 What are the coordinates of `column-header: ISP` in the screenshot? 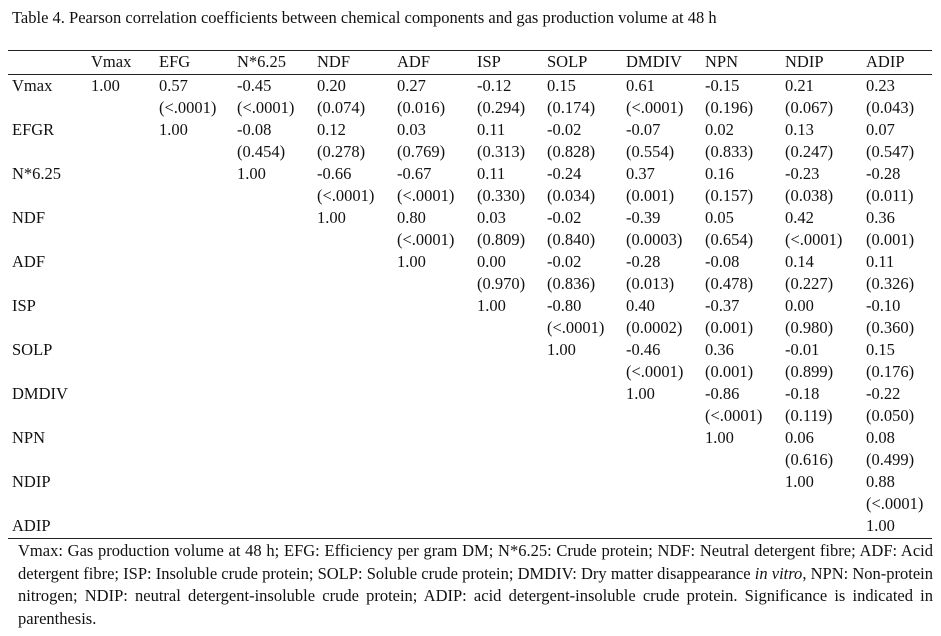 It's located at (489, 61).